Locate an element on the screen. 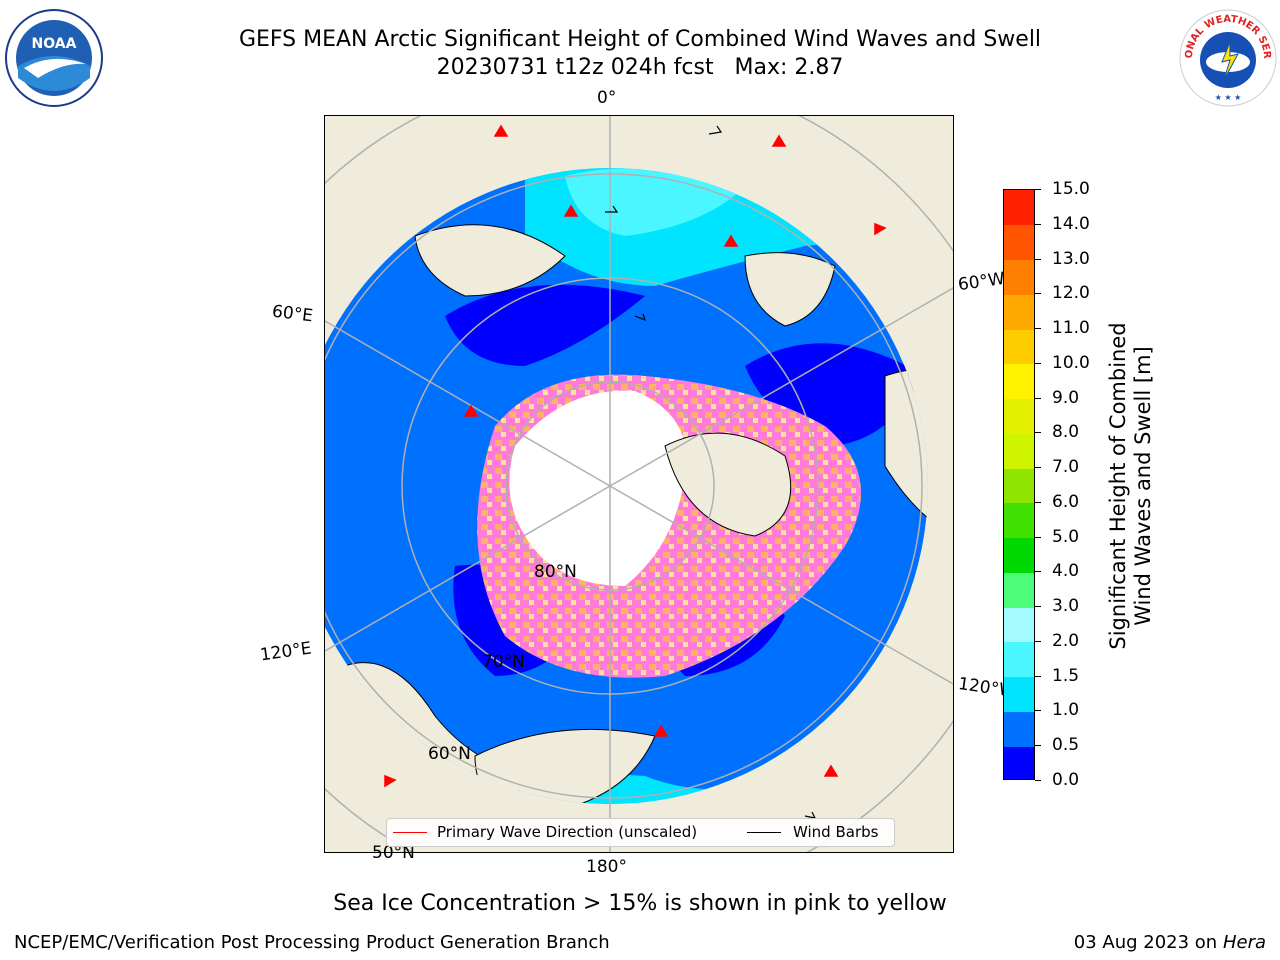 This screenshot has height=960, width=1280. colorbar-tick-label: 1.0 is located at coordinates (1066, 710).